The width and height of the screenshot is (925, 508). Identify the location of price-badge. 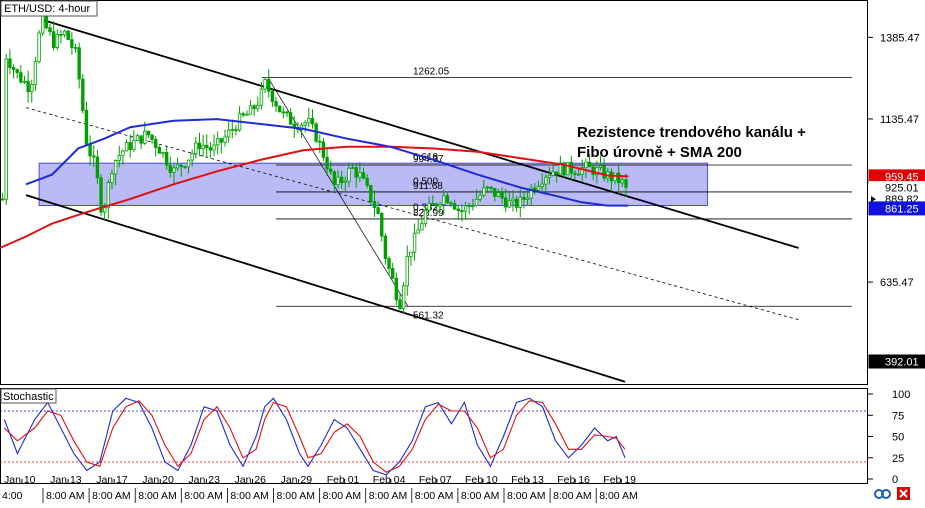
(897, 188).